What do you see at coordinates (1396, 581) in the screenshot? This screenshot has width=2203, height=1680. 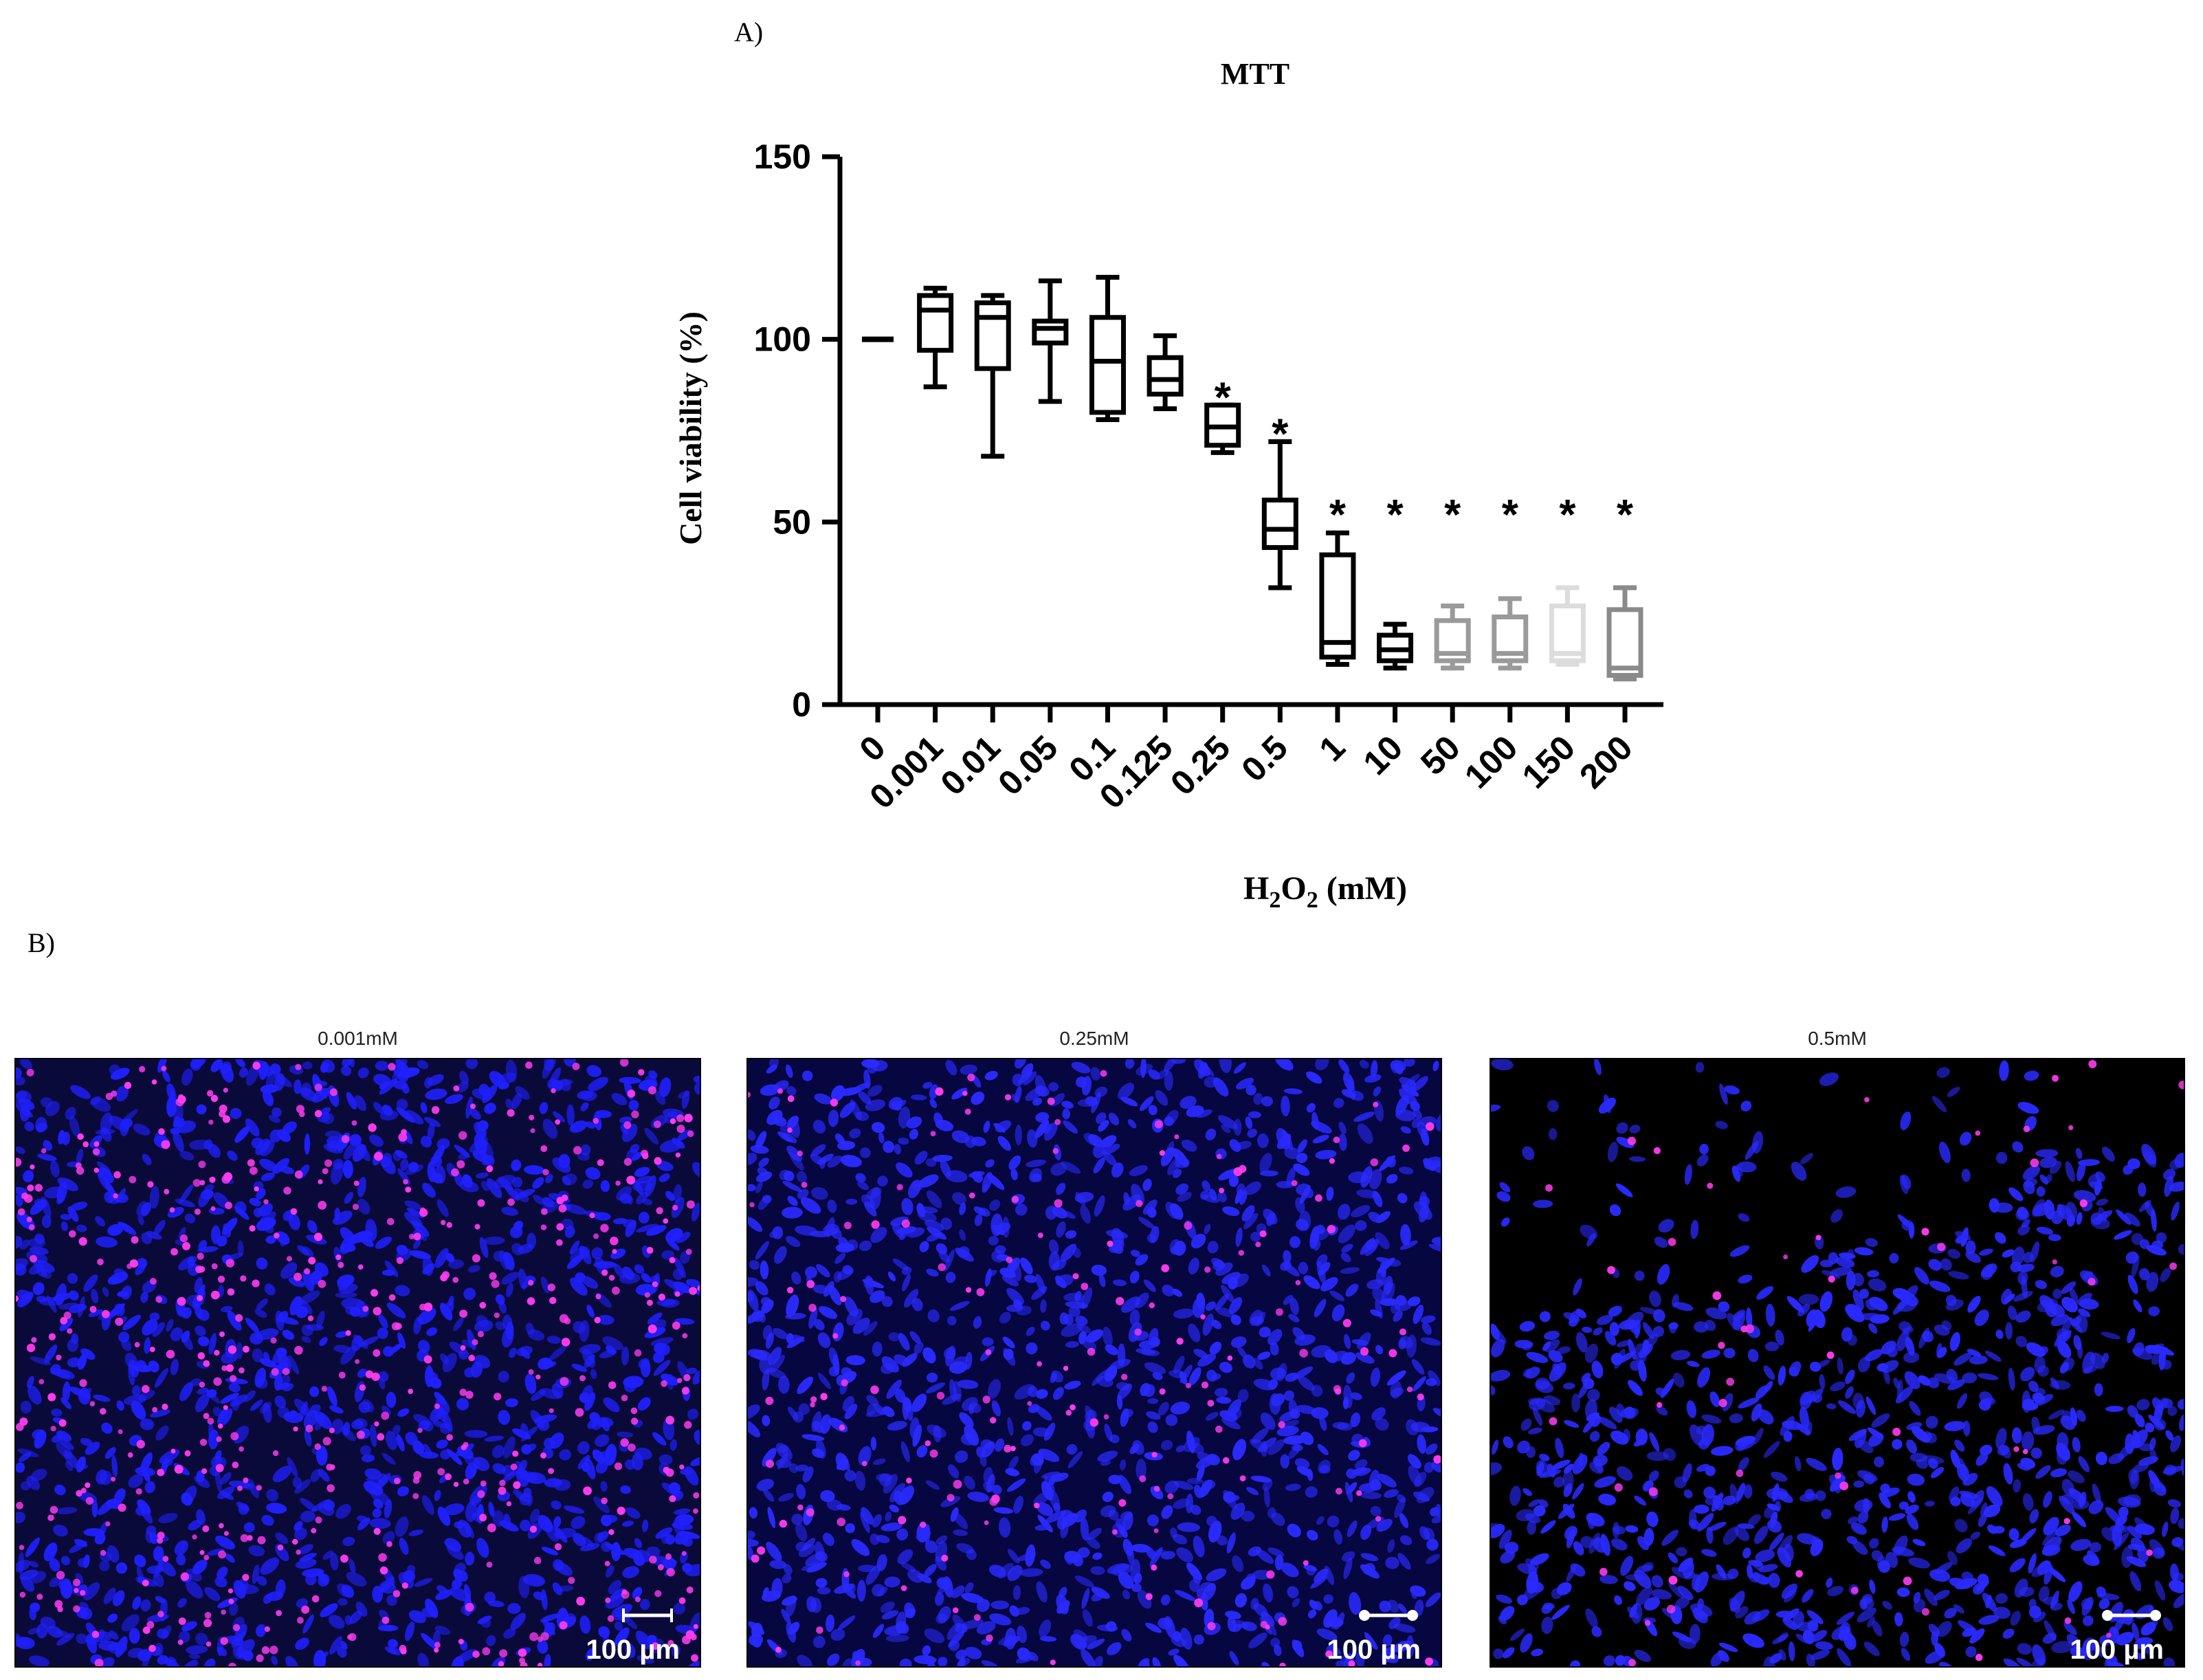 I see `box-10: *` at bounding box center [1396, 581].